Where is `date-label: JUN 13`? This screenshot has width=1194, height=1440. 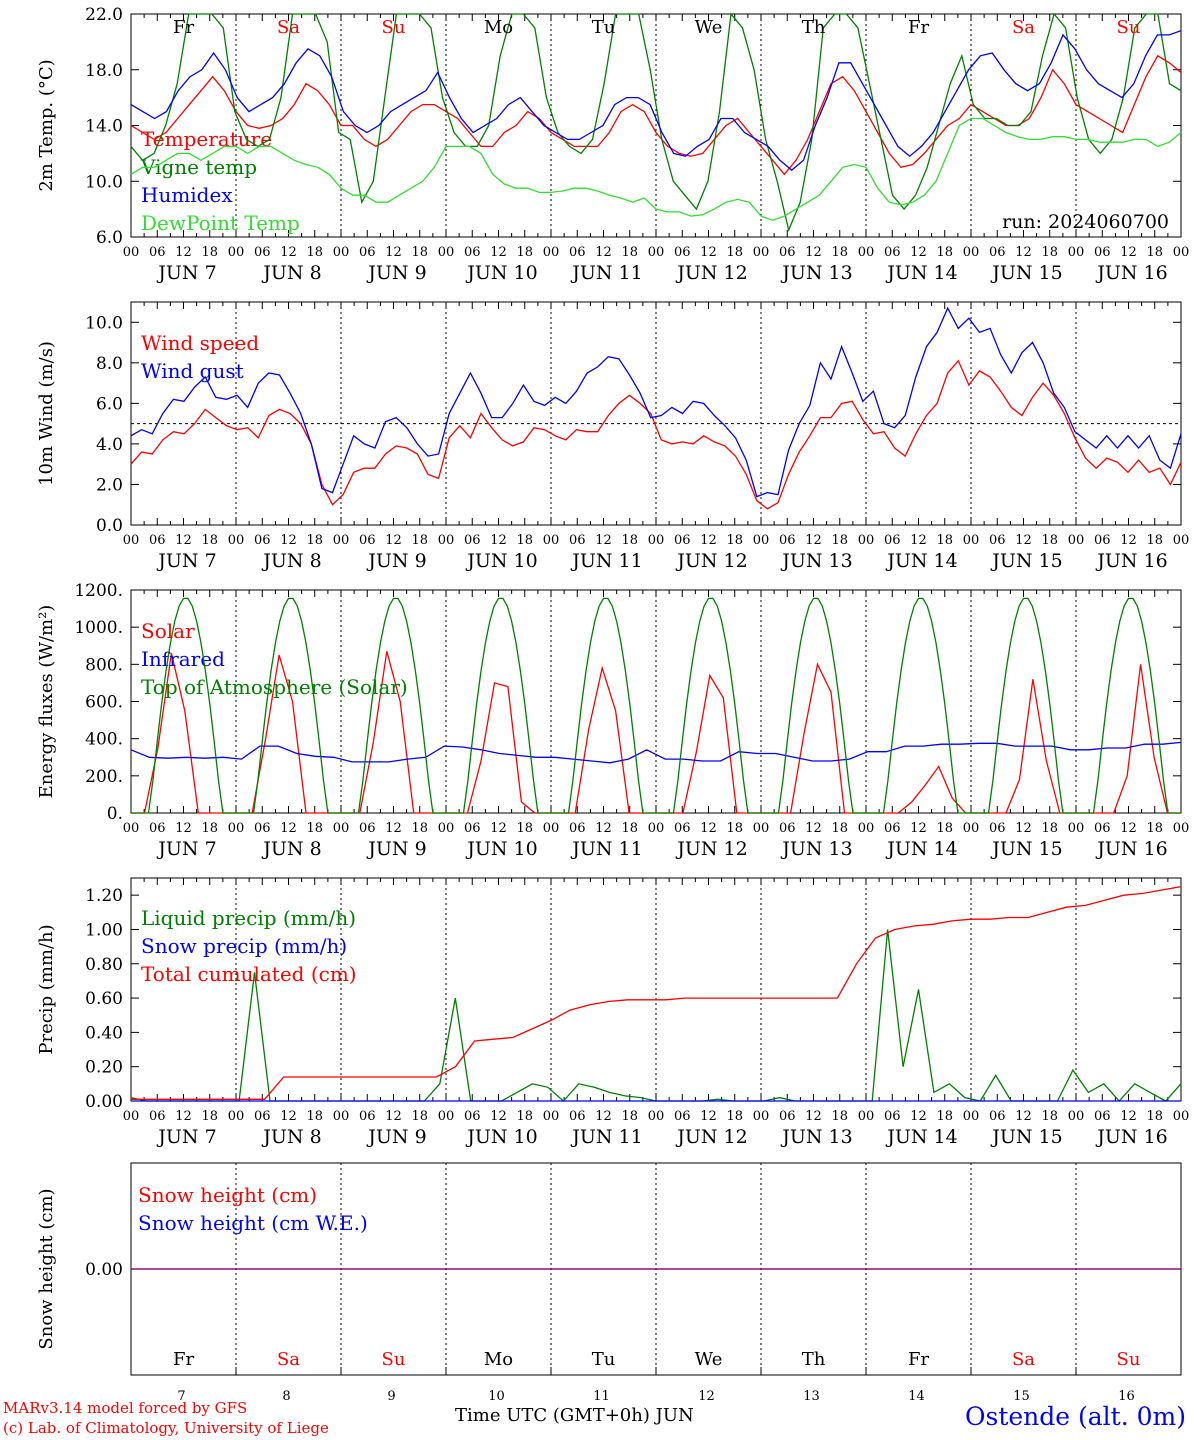 date-label: JUN 13 is located at coordinates (816, 273).